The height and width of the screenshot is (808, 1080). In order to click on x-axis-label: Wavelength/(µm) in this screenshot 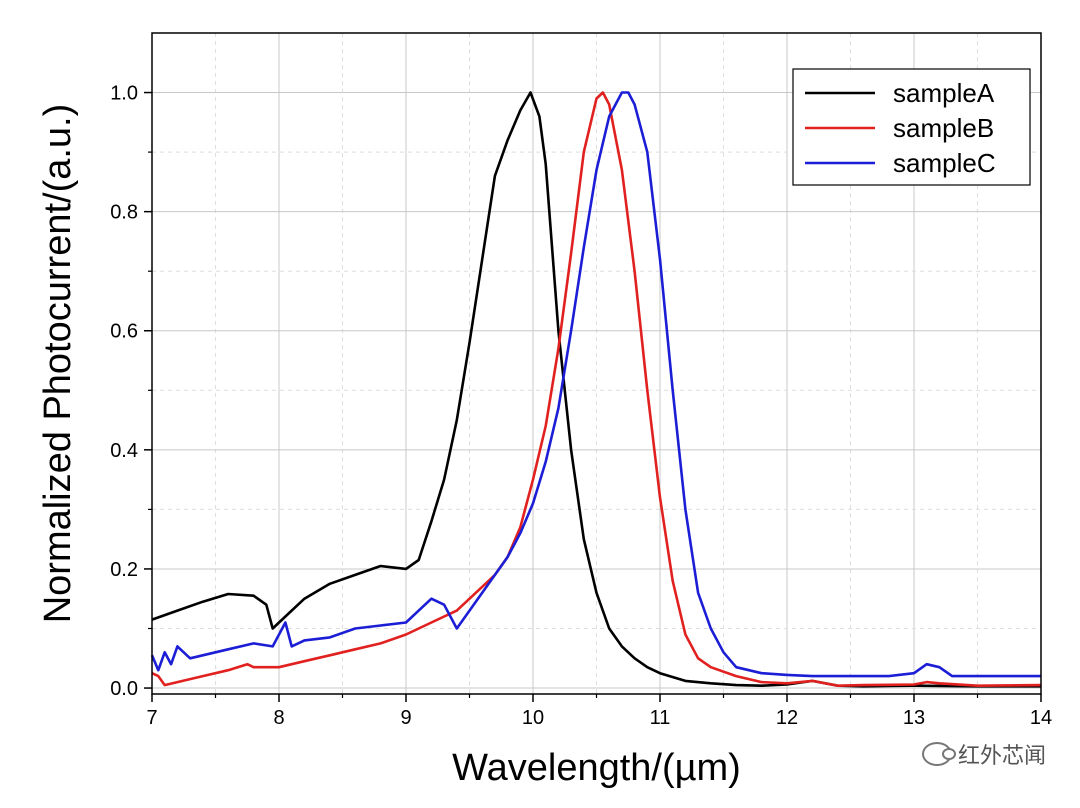, I will do `click(596, 768)`.